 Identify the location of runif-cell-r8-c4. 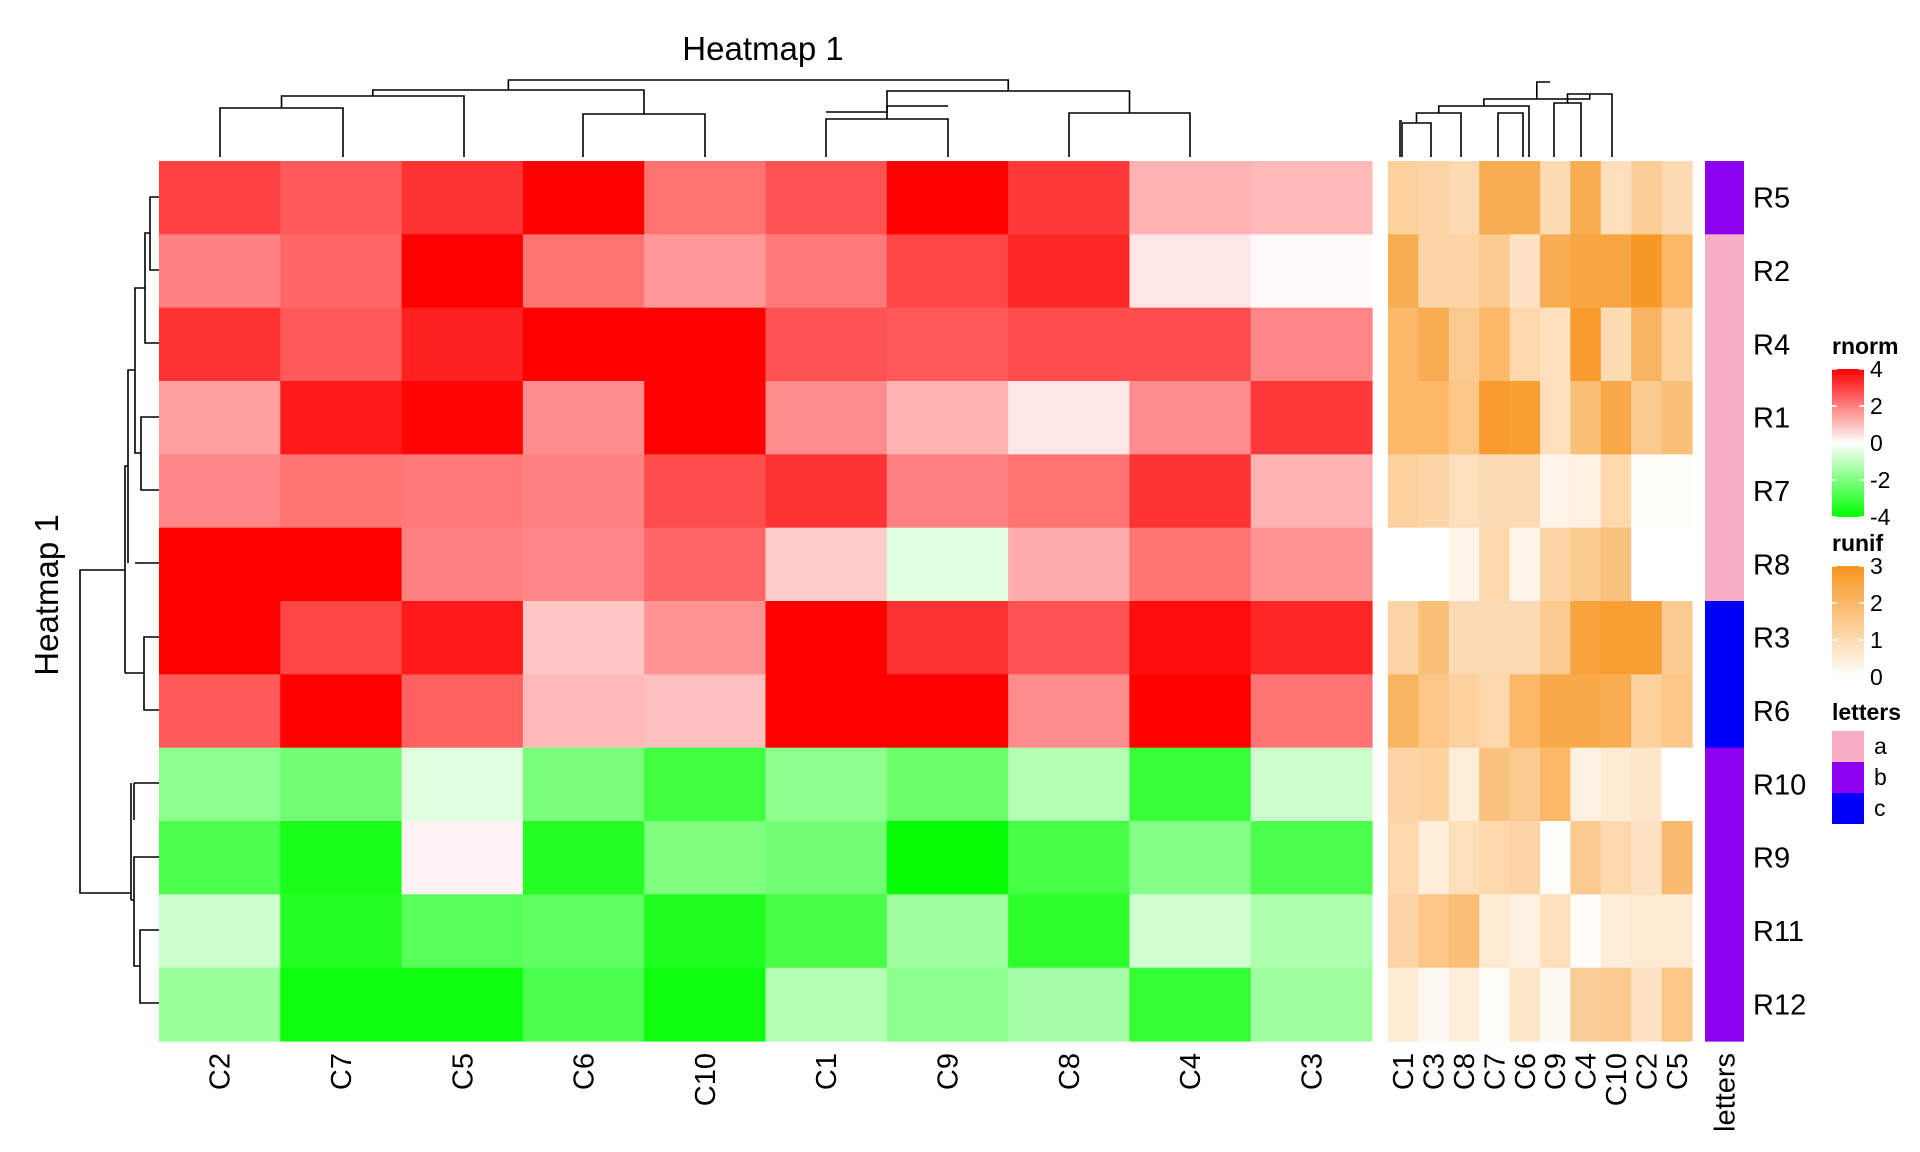
(1586, 564).